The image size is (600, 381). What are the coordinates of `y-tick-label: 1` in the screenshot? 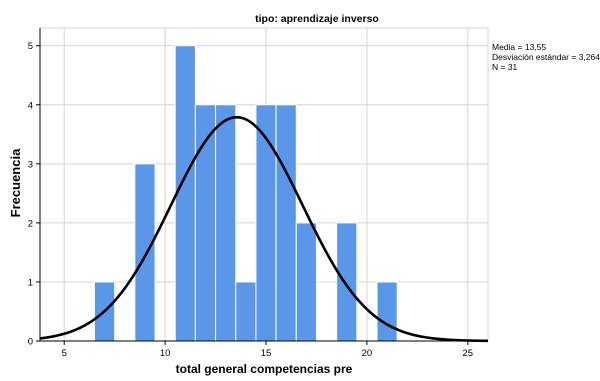 It's located at (30, 282).